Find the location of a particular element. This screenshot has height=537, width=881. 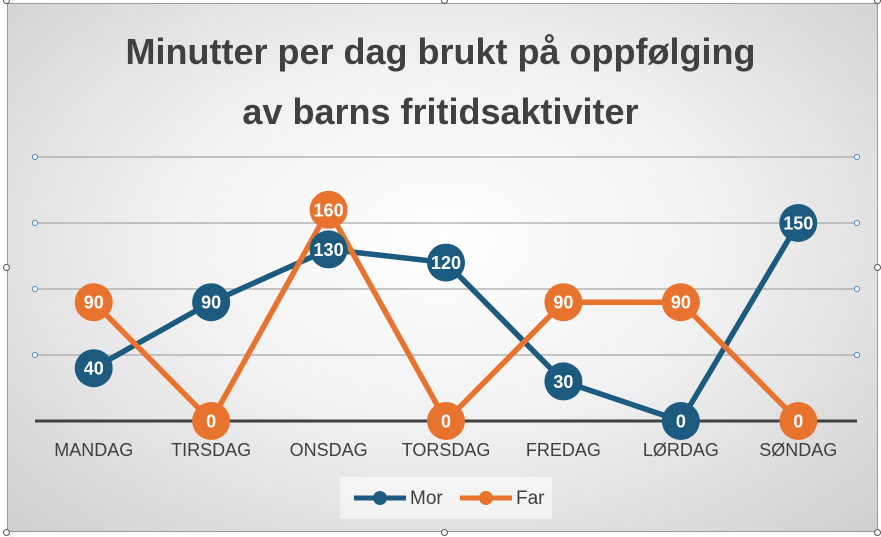

resize-handle-right is located at coordinates (877, 267).